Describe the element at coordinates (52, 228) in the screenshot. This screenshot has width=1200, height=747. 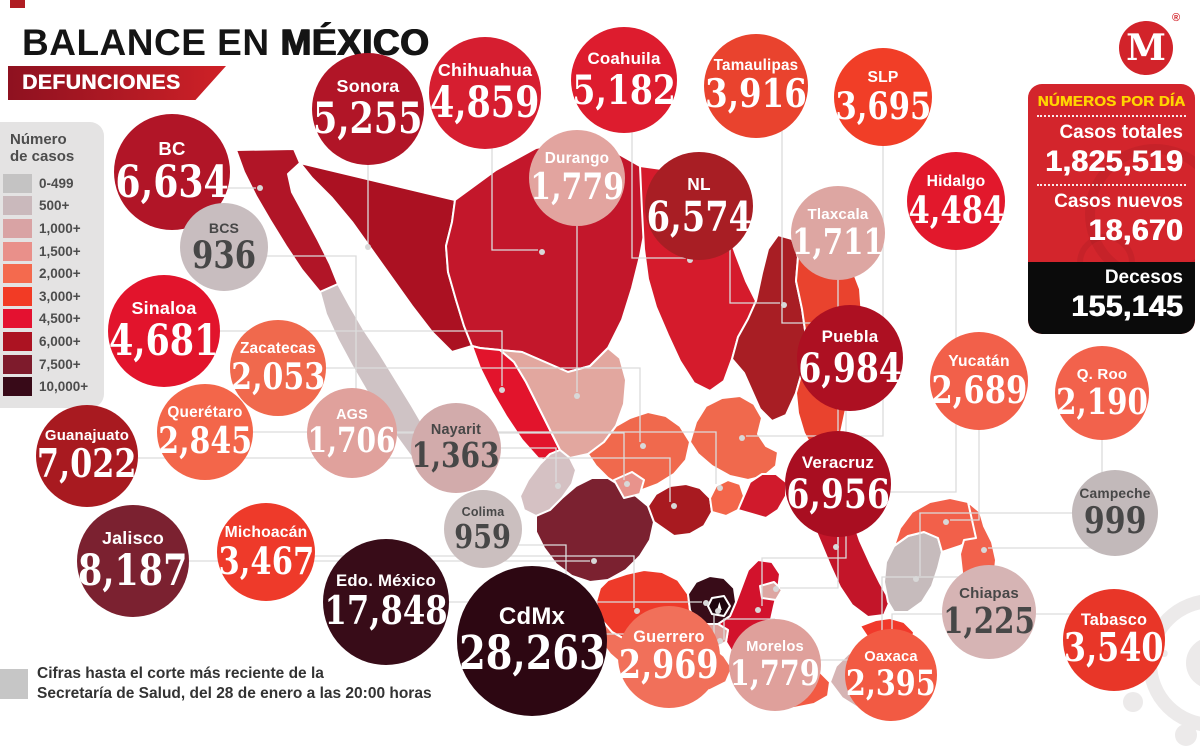
I see `legend-row: 1,000+` at that location.